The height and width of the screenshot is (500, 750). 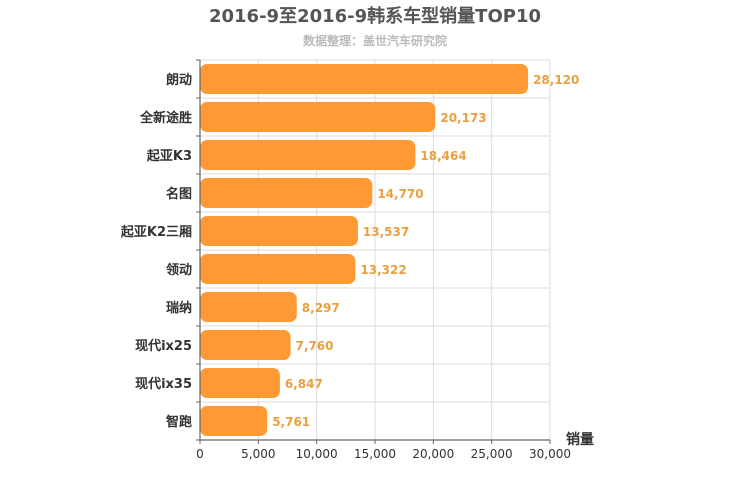 What do you see at coordinates (169, 156) in the screenshot?
I see `category-label: 起亚K3` at bounding box center [169, 156].